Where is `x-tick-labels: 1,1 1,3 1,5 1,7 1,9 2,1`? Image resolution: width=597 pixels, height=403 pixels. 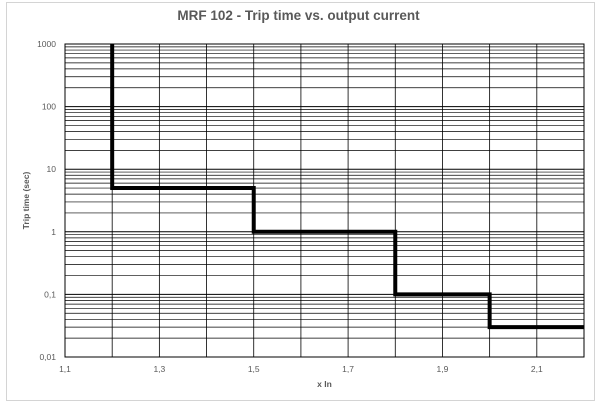 x-tick-labels: 1,1 1,3 1,5 1,7 1,9 2,1 is located at coordinates (301, 369).